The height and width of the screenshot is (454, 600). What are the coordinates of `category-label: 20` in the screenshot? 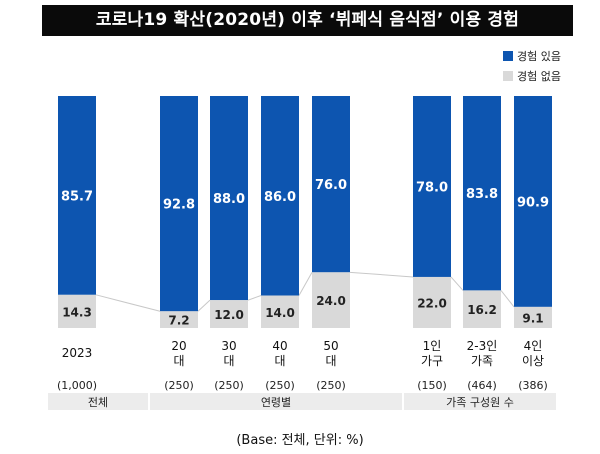 It's located at (178, 346).